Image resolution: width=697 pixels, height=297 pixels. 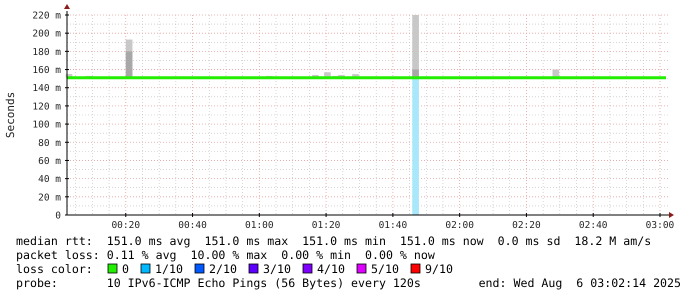 What do you see at coordinates (10, 115) in the screenshot?
I see `y-axis-title: Seconds` at bounding box center [10, 115].